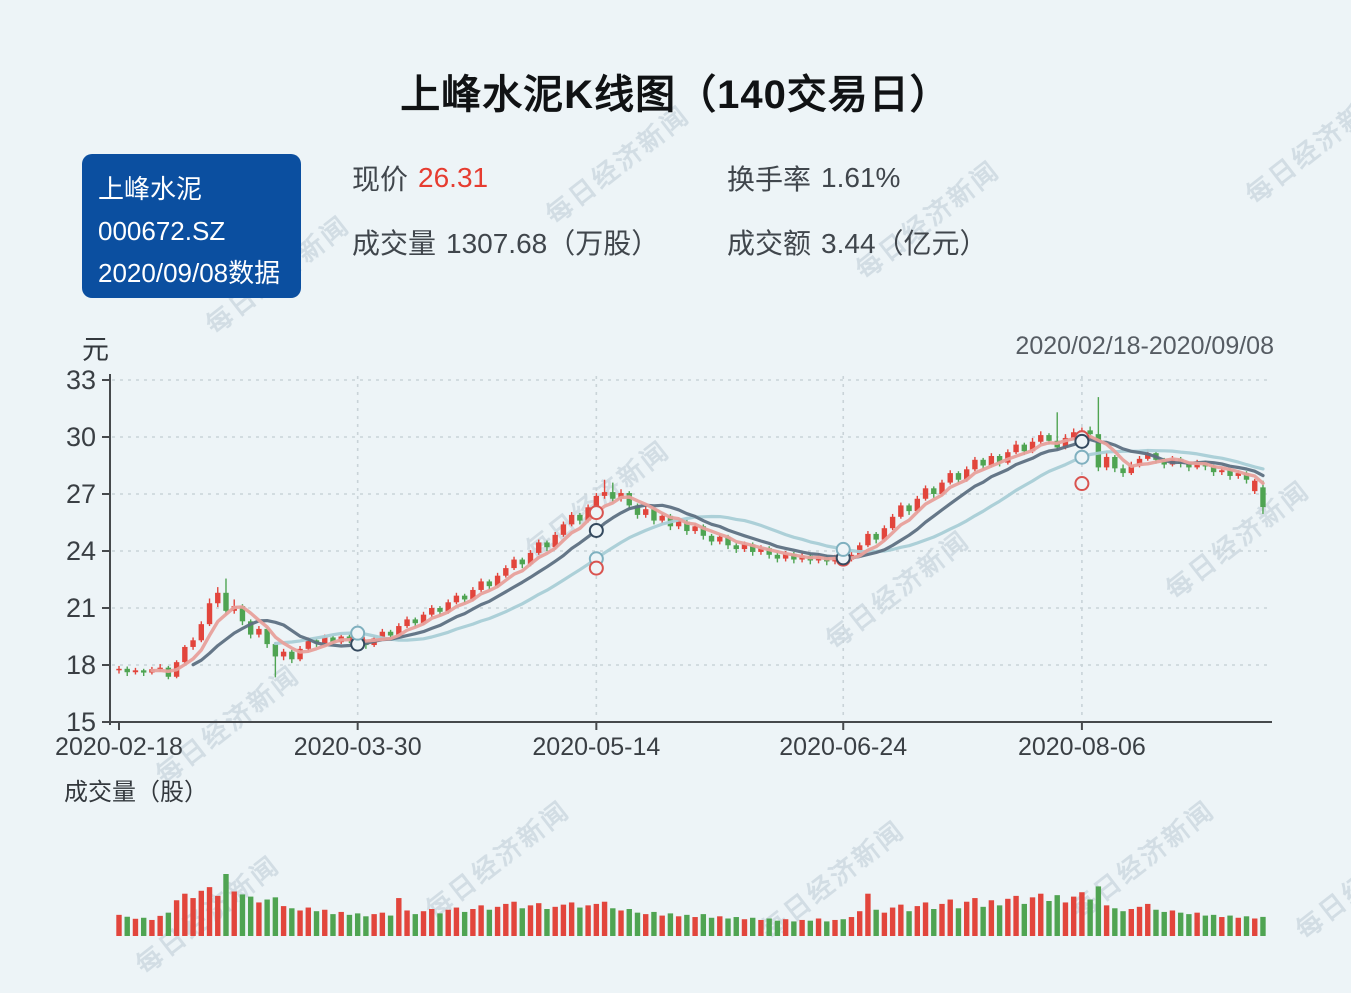  What do you see at coordinates (119, 747) in the screenshot?
I see `svg-text: 2020-02-18` at bounding box center [119, 747].